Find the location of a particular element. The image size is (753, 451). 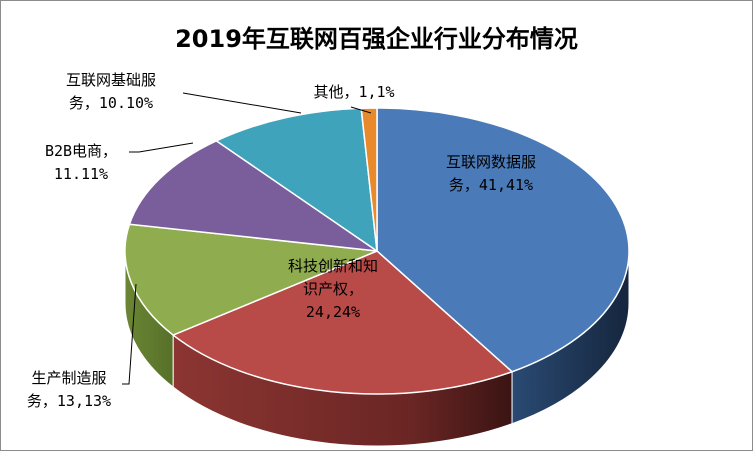

data-label-0: 互联网数据服务，41,41% is located at coordinates (491, 173).